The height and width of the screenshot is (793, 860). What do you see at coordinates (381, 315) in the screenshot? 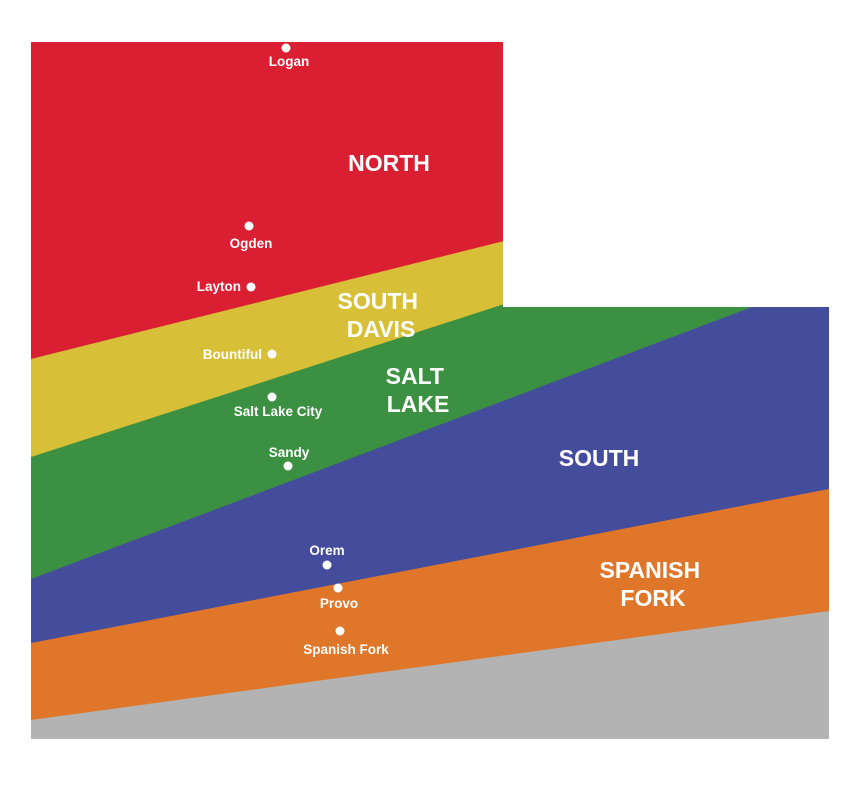
I see `region-label-south-davis: SOUTH DAVIS` at bounding box center [381, 315].